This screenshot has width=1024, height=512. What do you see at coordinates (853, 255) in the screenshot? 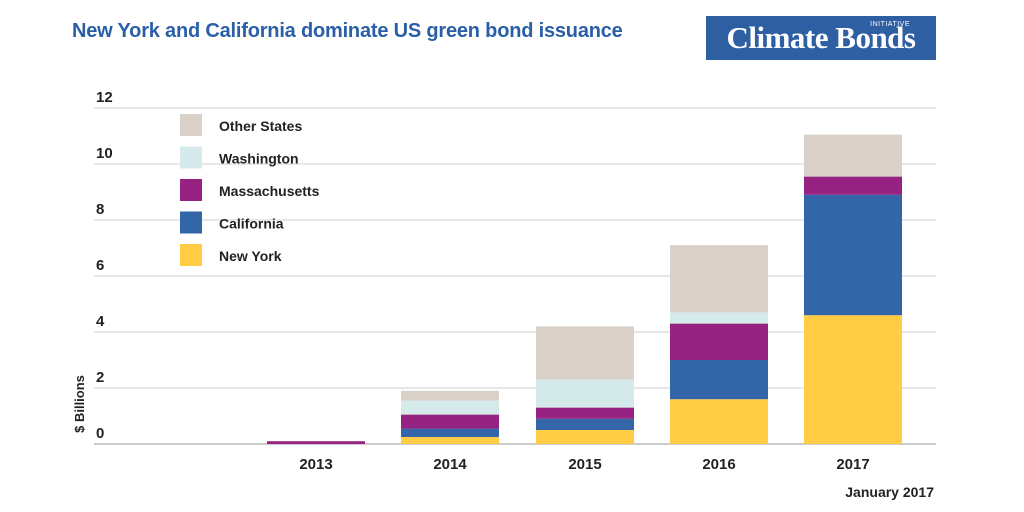
I see `bar-segment-california-2017` at bounding box center [853, 255].